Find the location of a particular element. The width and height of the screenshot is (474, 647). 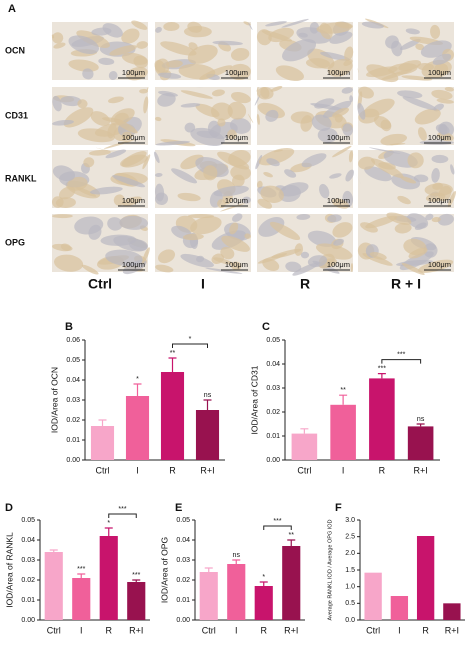

y-axis-label: Average RANKL IOD / Average OPG IOD is located at coordinates (330, 569).